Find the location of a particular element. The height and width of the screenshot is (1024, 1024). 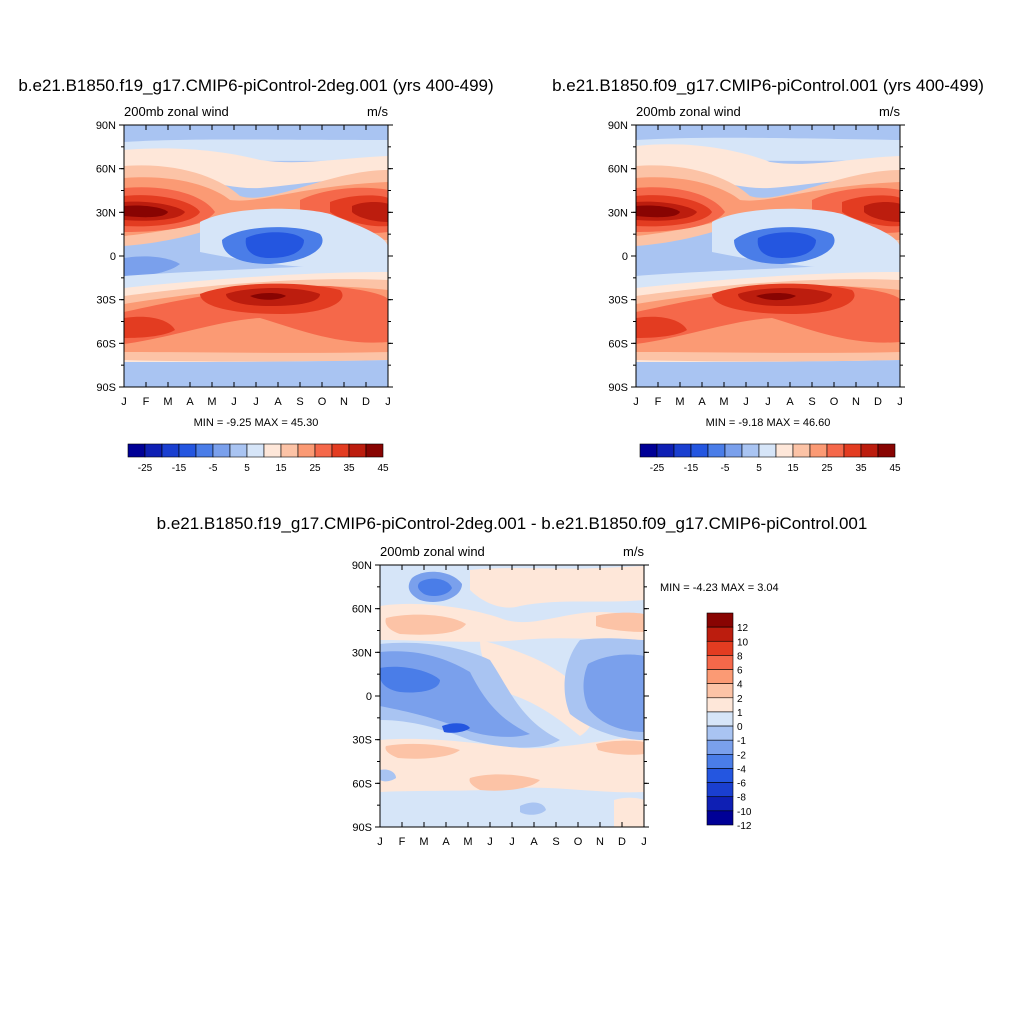

colorbar-label: 2 is located at coordinates (740, 699).